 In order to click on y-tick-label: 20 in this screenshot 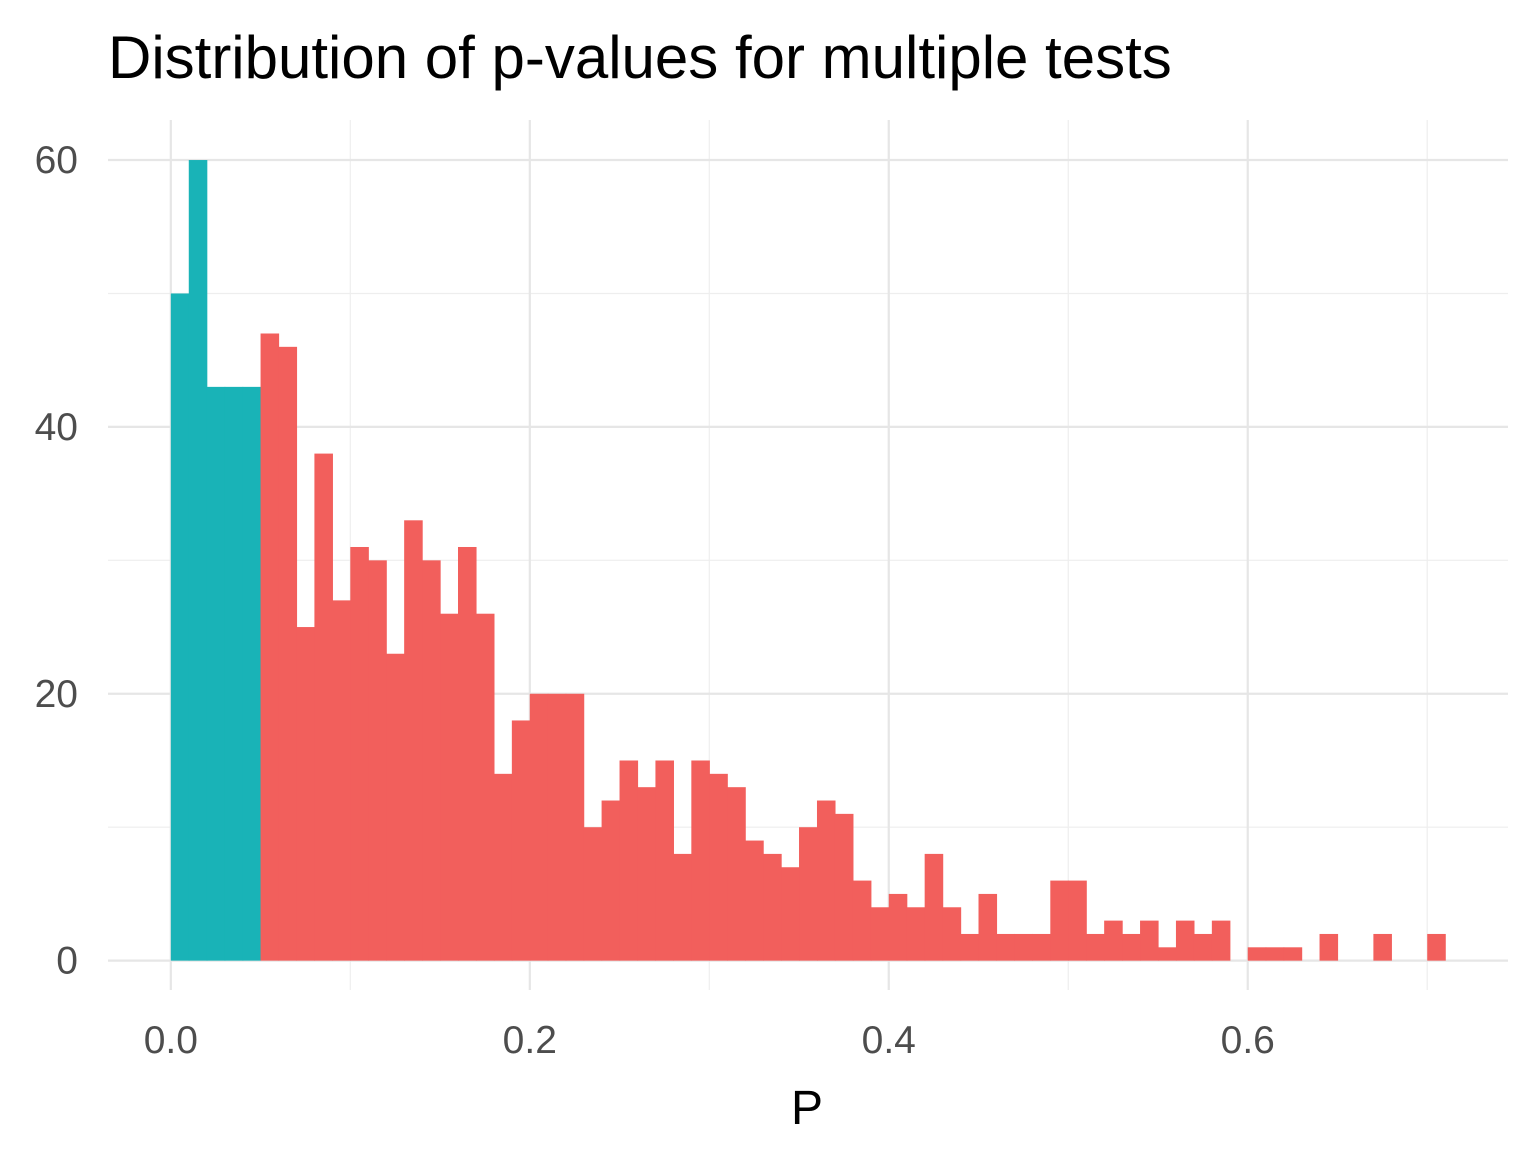, I will do `click(56, 694)`.